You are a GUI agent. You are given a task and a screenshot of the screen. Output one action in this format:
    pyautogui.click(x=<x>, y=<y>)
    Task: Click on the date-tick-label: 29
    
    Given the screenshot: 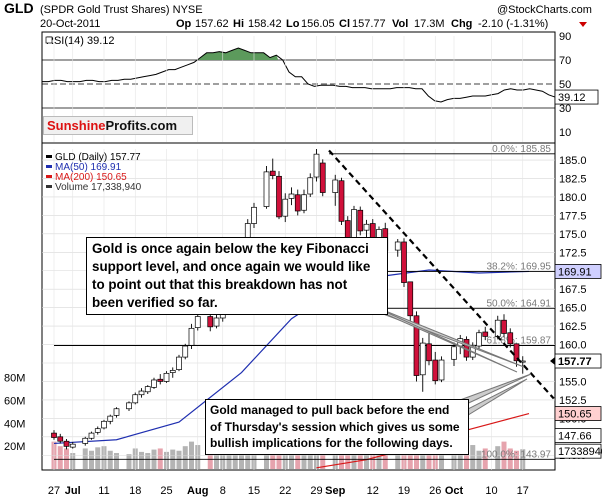 What is the action you would take?
    pyautogui.click(x=316, y=491)
    